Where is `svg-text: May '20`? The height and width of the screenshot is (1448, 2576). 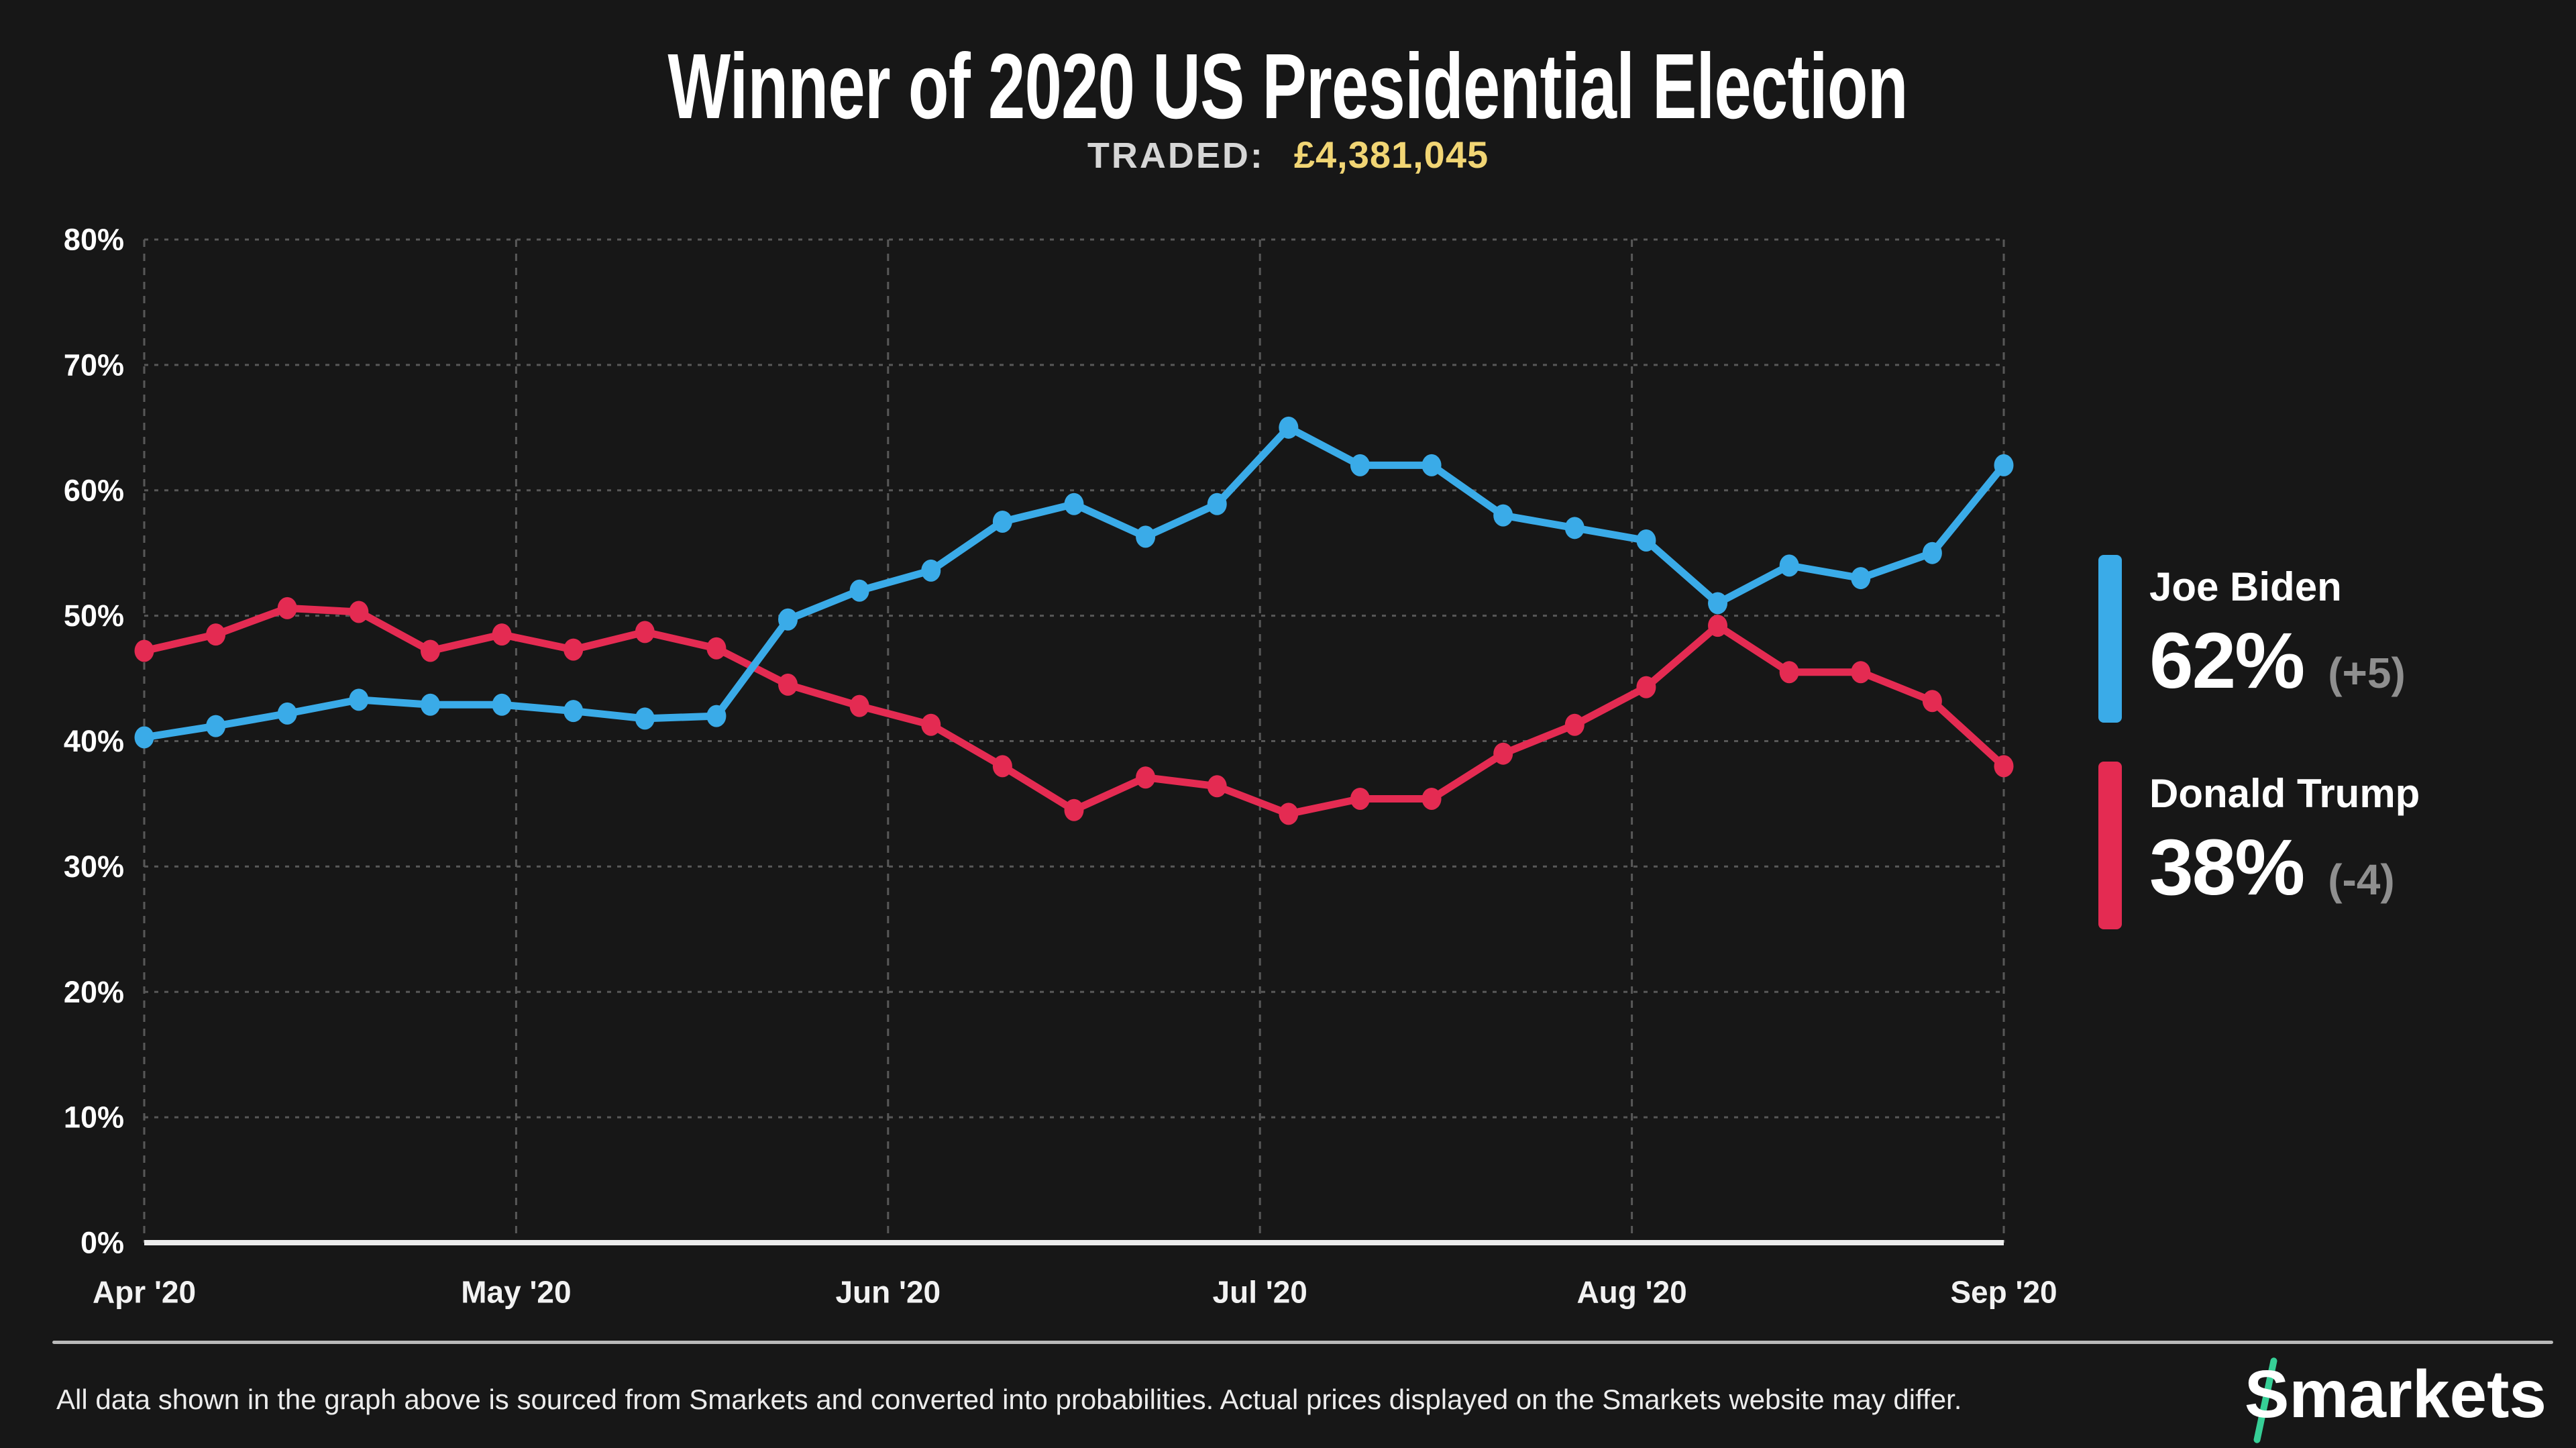 svg-text: May '20 is located at coordinates (516, 1292).